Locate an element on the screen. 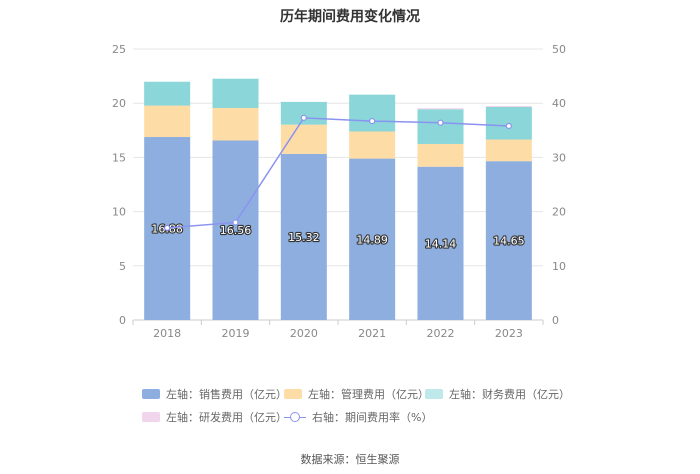 Image resolution: width=700 pixels, height=474 pixels. legend-item-expense-rate: 右轴：期间费用率（%） is located at coordinates (358, 417).